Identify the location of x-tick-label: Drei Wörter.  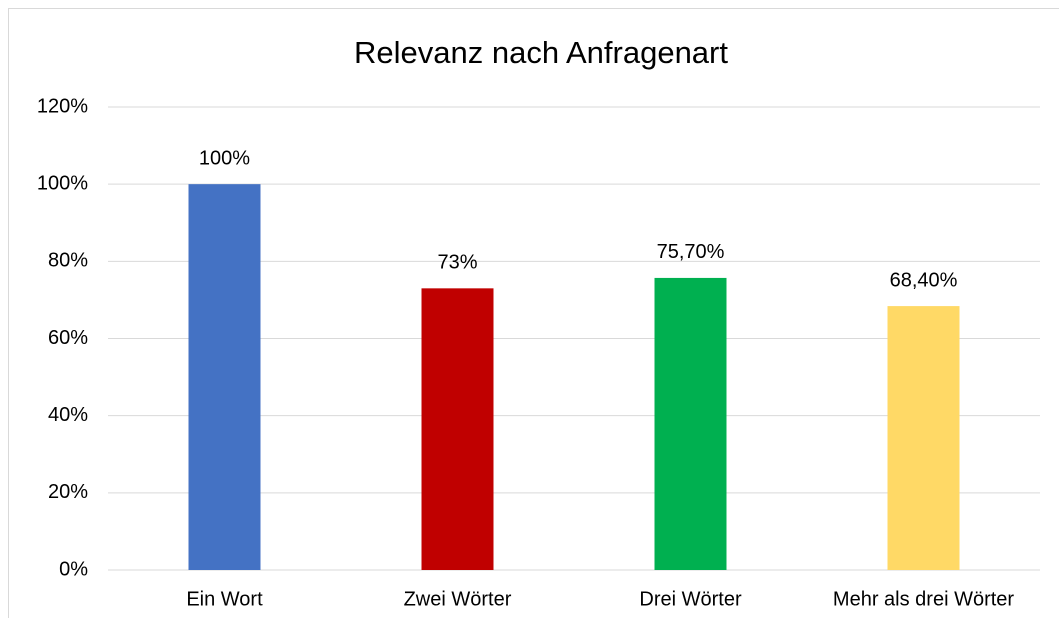
(690, 599).